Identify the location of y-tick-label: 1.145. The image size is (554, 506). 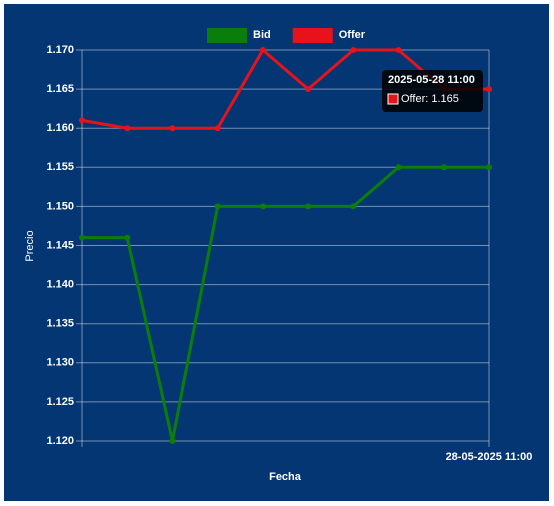
(60, 245).